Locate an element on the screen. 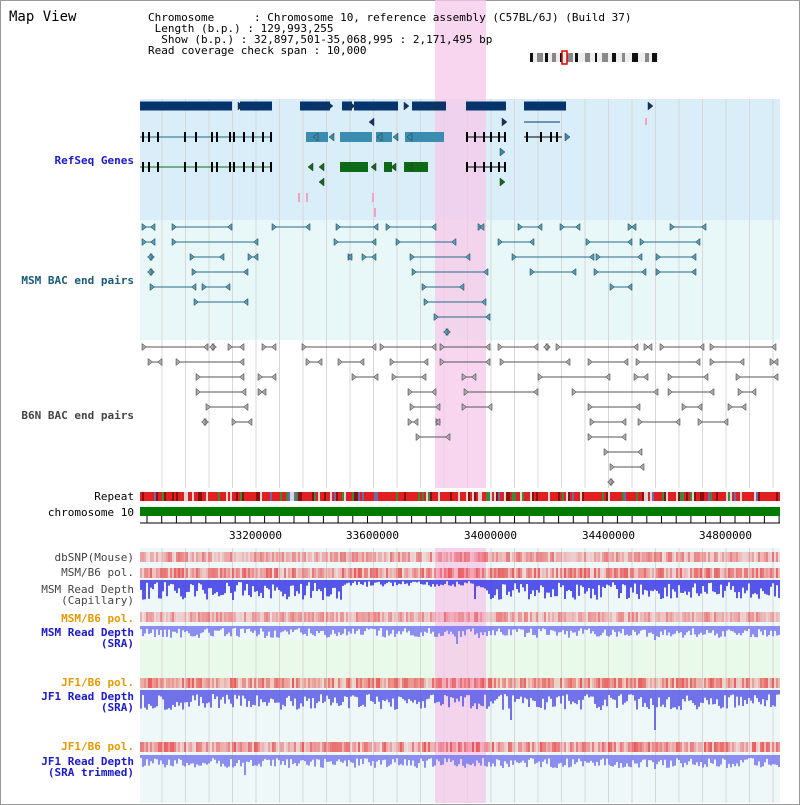  selected-region-highlight is located at coordinates (460, 244).